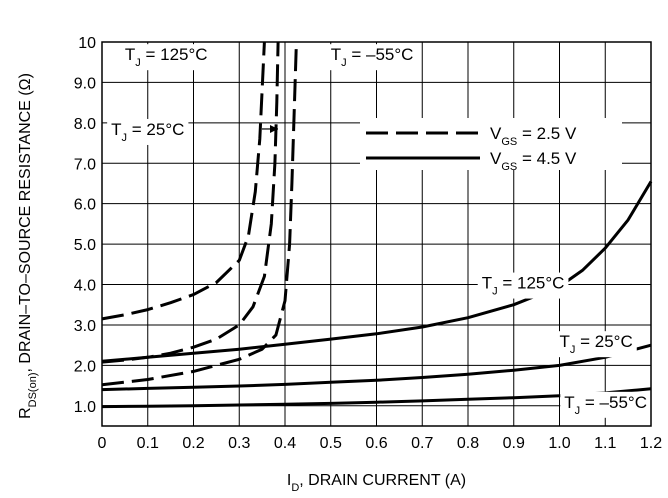 The image size is (668, 498). What do you see at coordinates (533, 136) in the screenshot?
I see `legend-label-1: VGS = 2.5 V` at bounding box center [533, 136].